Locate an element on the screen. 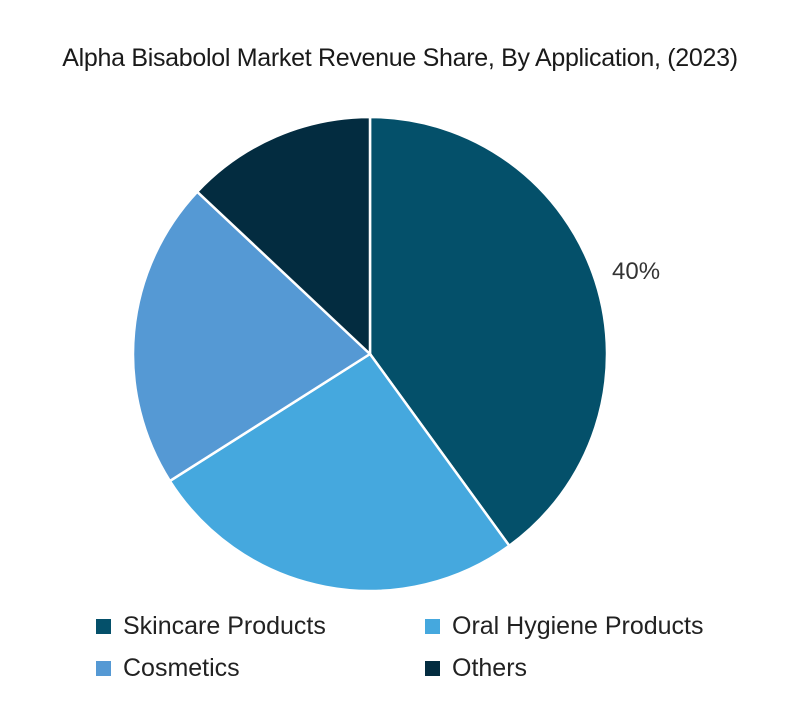 The width and height of the screenshot is (800, 721). slice-others is located at coordinates (283, 236).